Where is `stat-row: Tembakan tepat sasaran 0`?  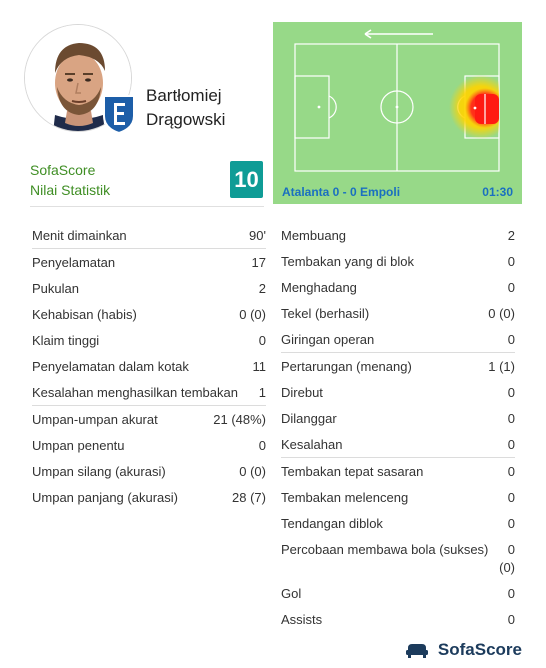
stat-row: Tembakan tepat sasaran 0 is located at coordinates (398, 471).